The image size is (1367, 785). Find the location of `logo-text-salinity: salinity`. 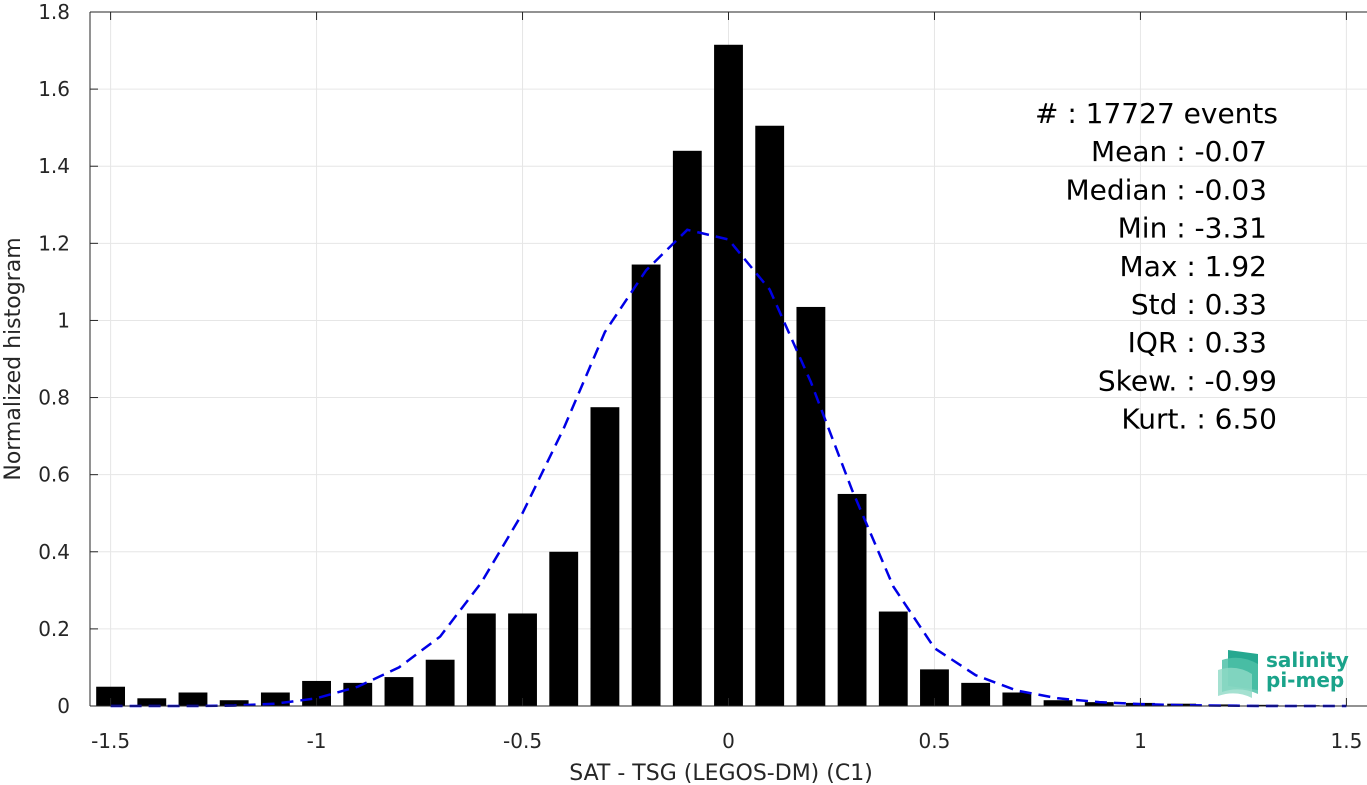

logo-text-salinity: salinity is located at coordinates (1307, 660).